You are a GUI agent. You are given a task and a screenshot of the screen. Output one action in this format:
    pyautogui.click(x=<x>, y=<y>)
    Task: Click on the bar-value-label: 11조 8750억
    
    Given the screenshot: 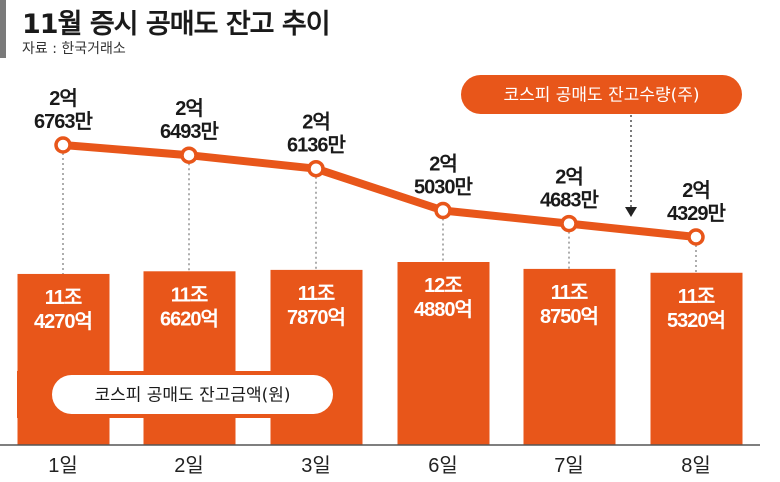 What is the action you would take?
    pyautogui.click(x=569, y=305)
    